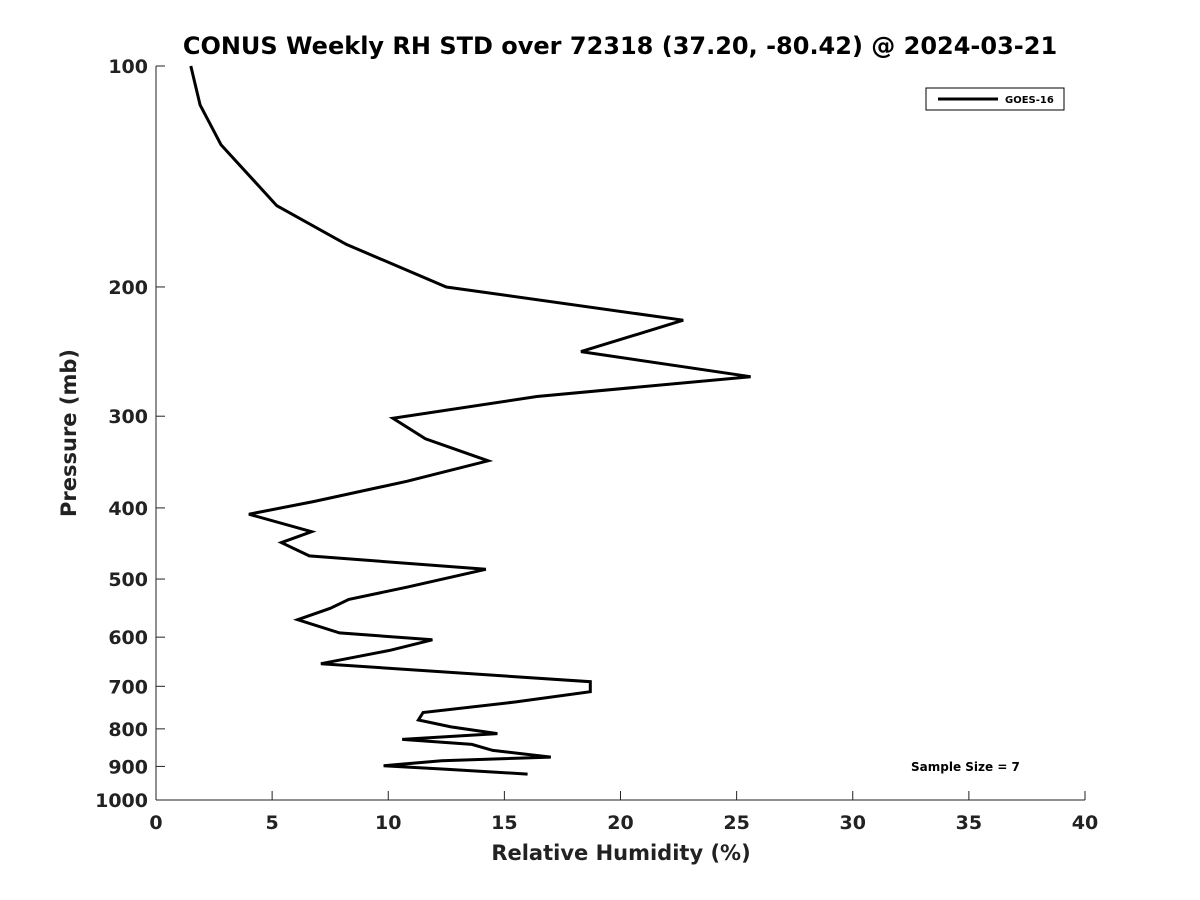 The width and height of the screenshot is (1200, 900). I want to click on y-tick-label: 800, so click(128, 730).